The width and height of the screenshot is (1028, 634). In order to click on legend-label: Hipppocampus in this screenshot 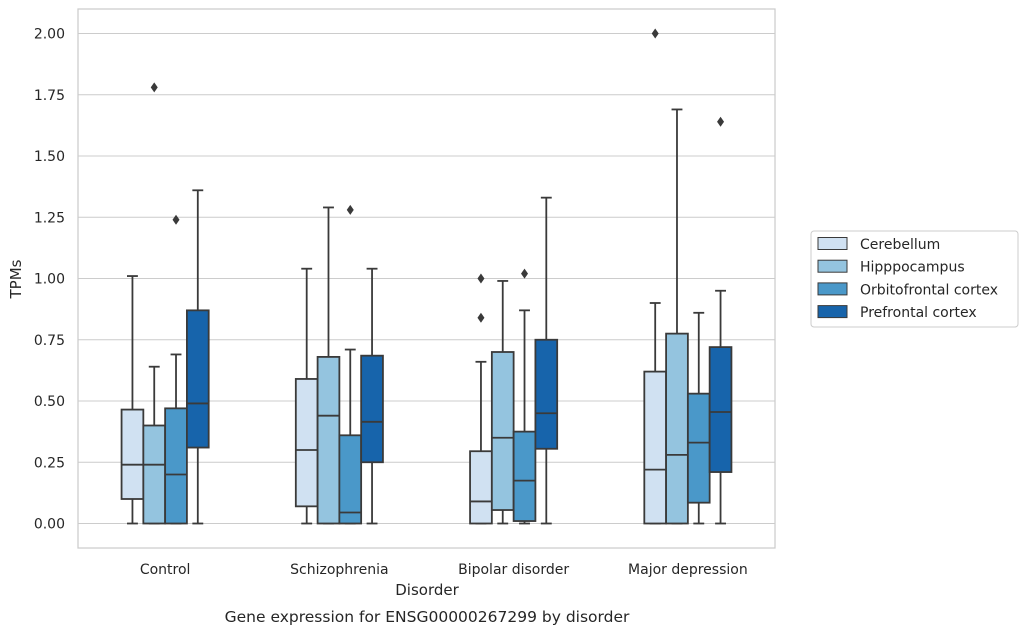, I will do `click(912, 268)`.